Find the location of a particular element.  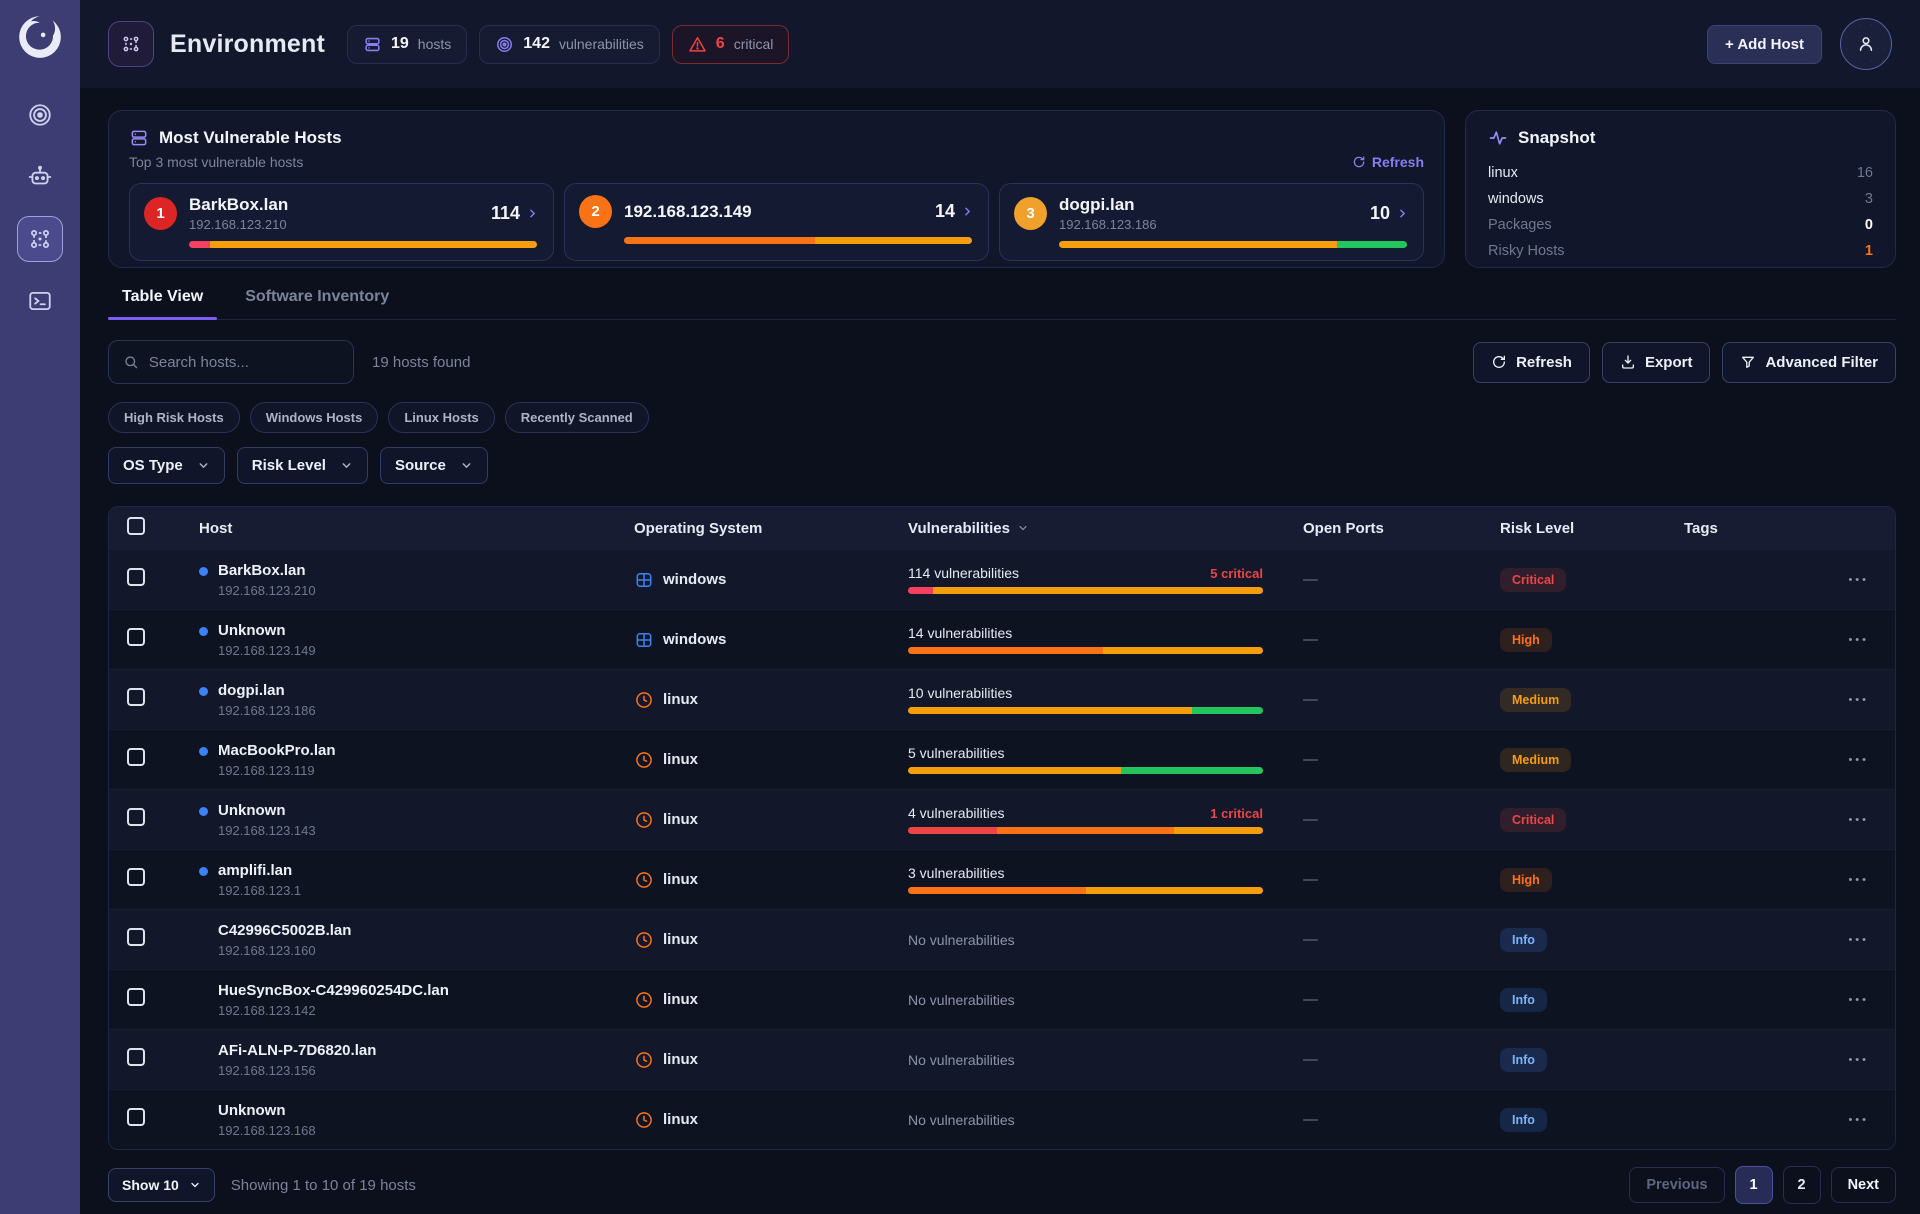

avatar is located at coordinates (1866, 44).